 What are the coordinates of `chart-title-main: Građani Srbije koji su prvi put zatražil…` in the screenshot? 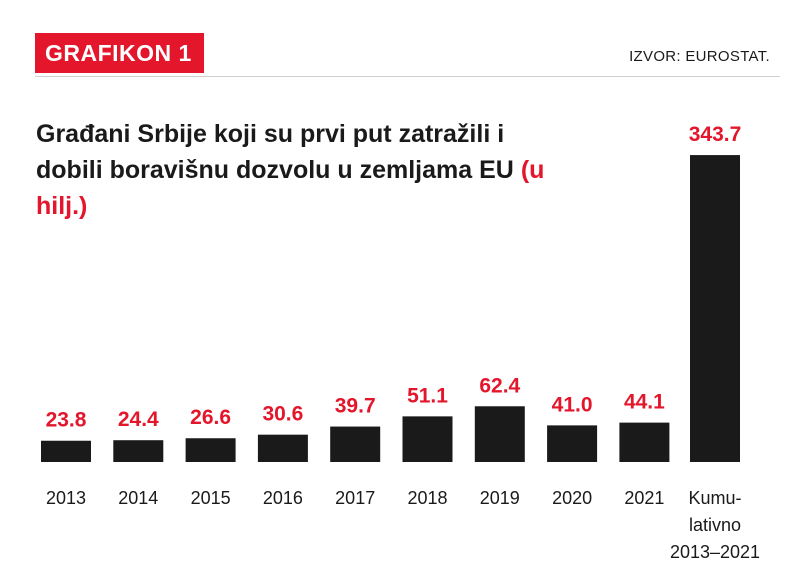 It's located at (275, 152).